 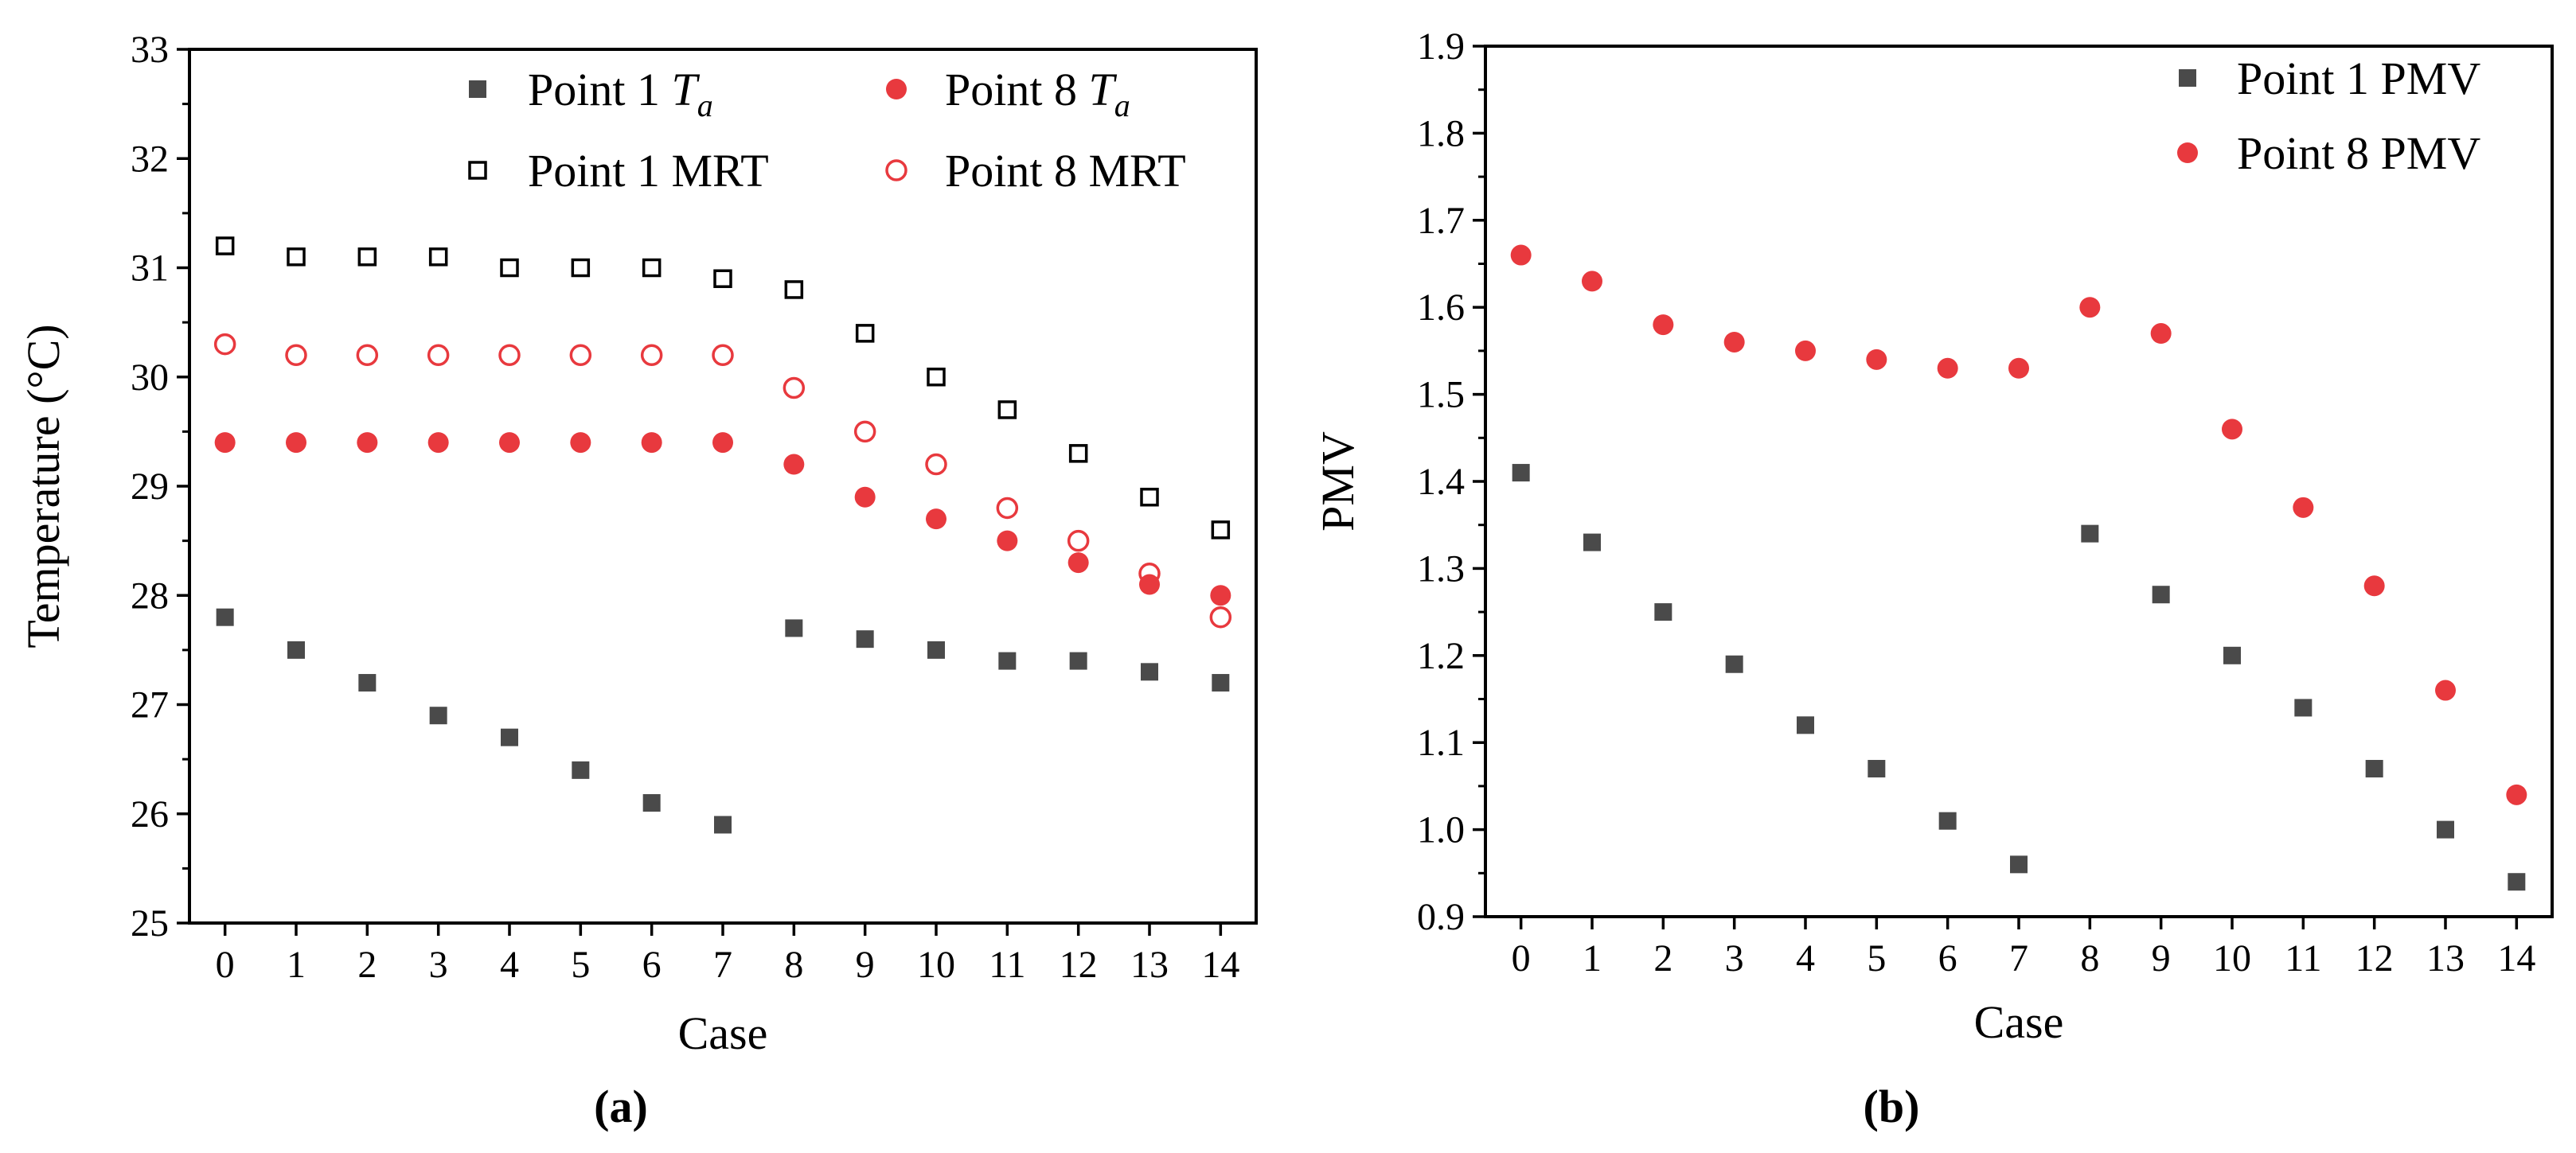 What do you see at coordinates (1149, 965) in the screenshot?
I see `chart-a-x-tick-label-13: 13` at bounding box center [1149, 965].